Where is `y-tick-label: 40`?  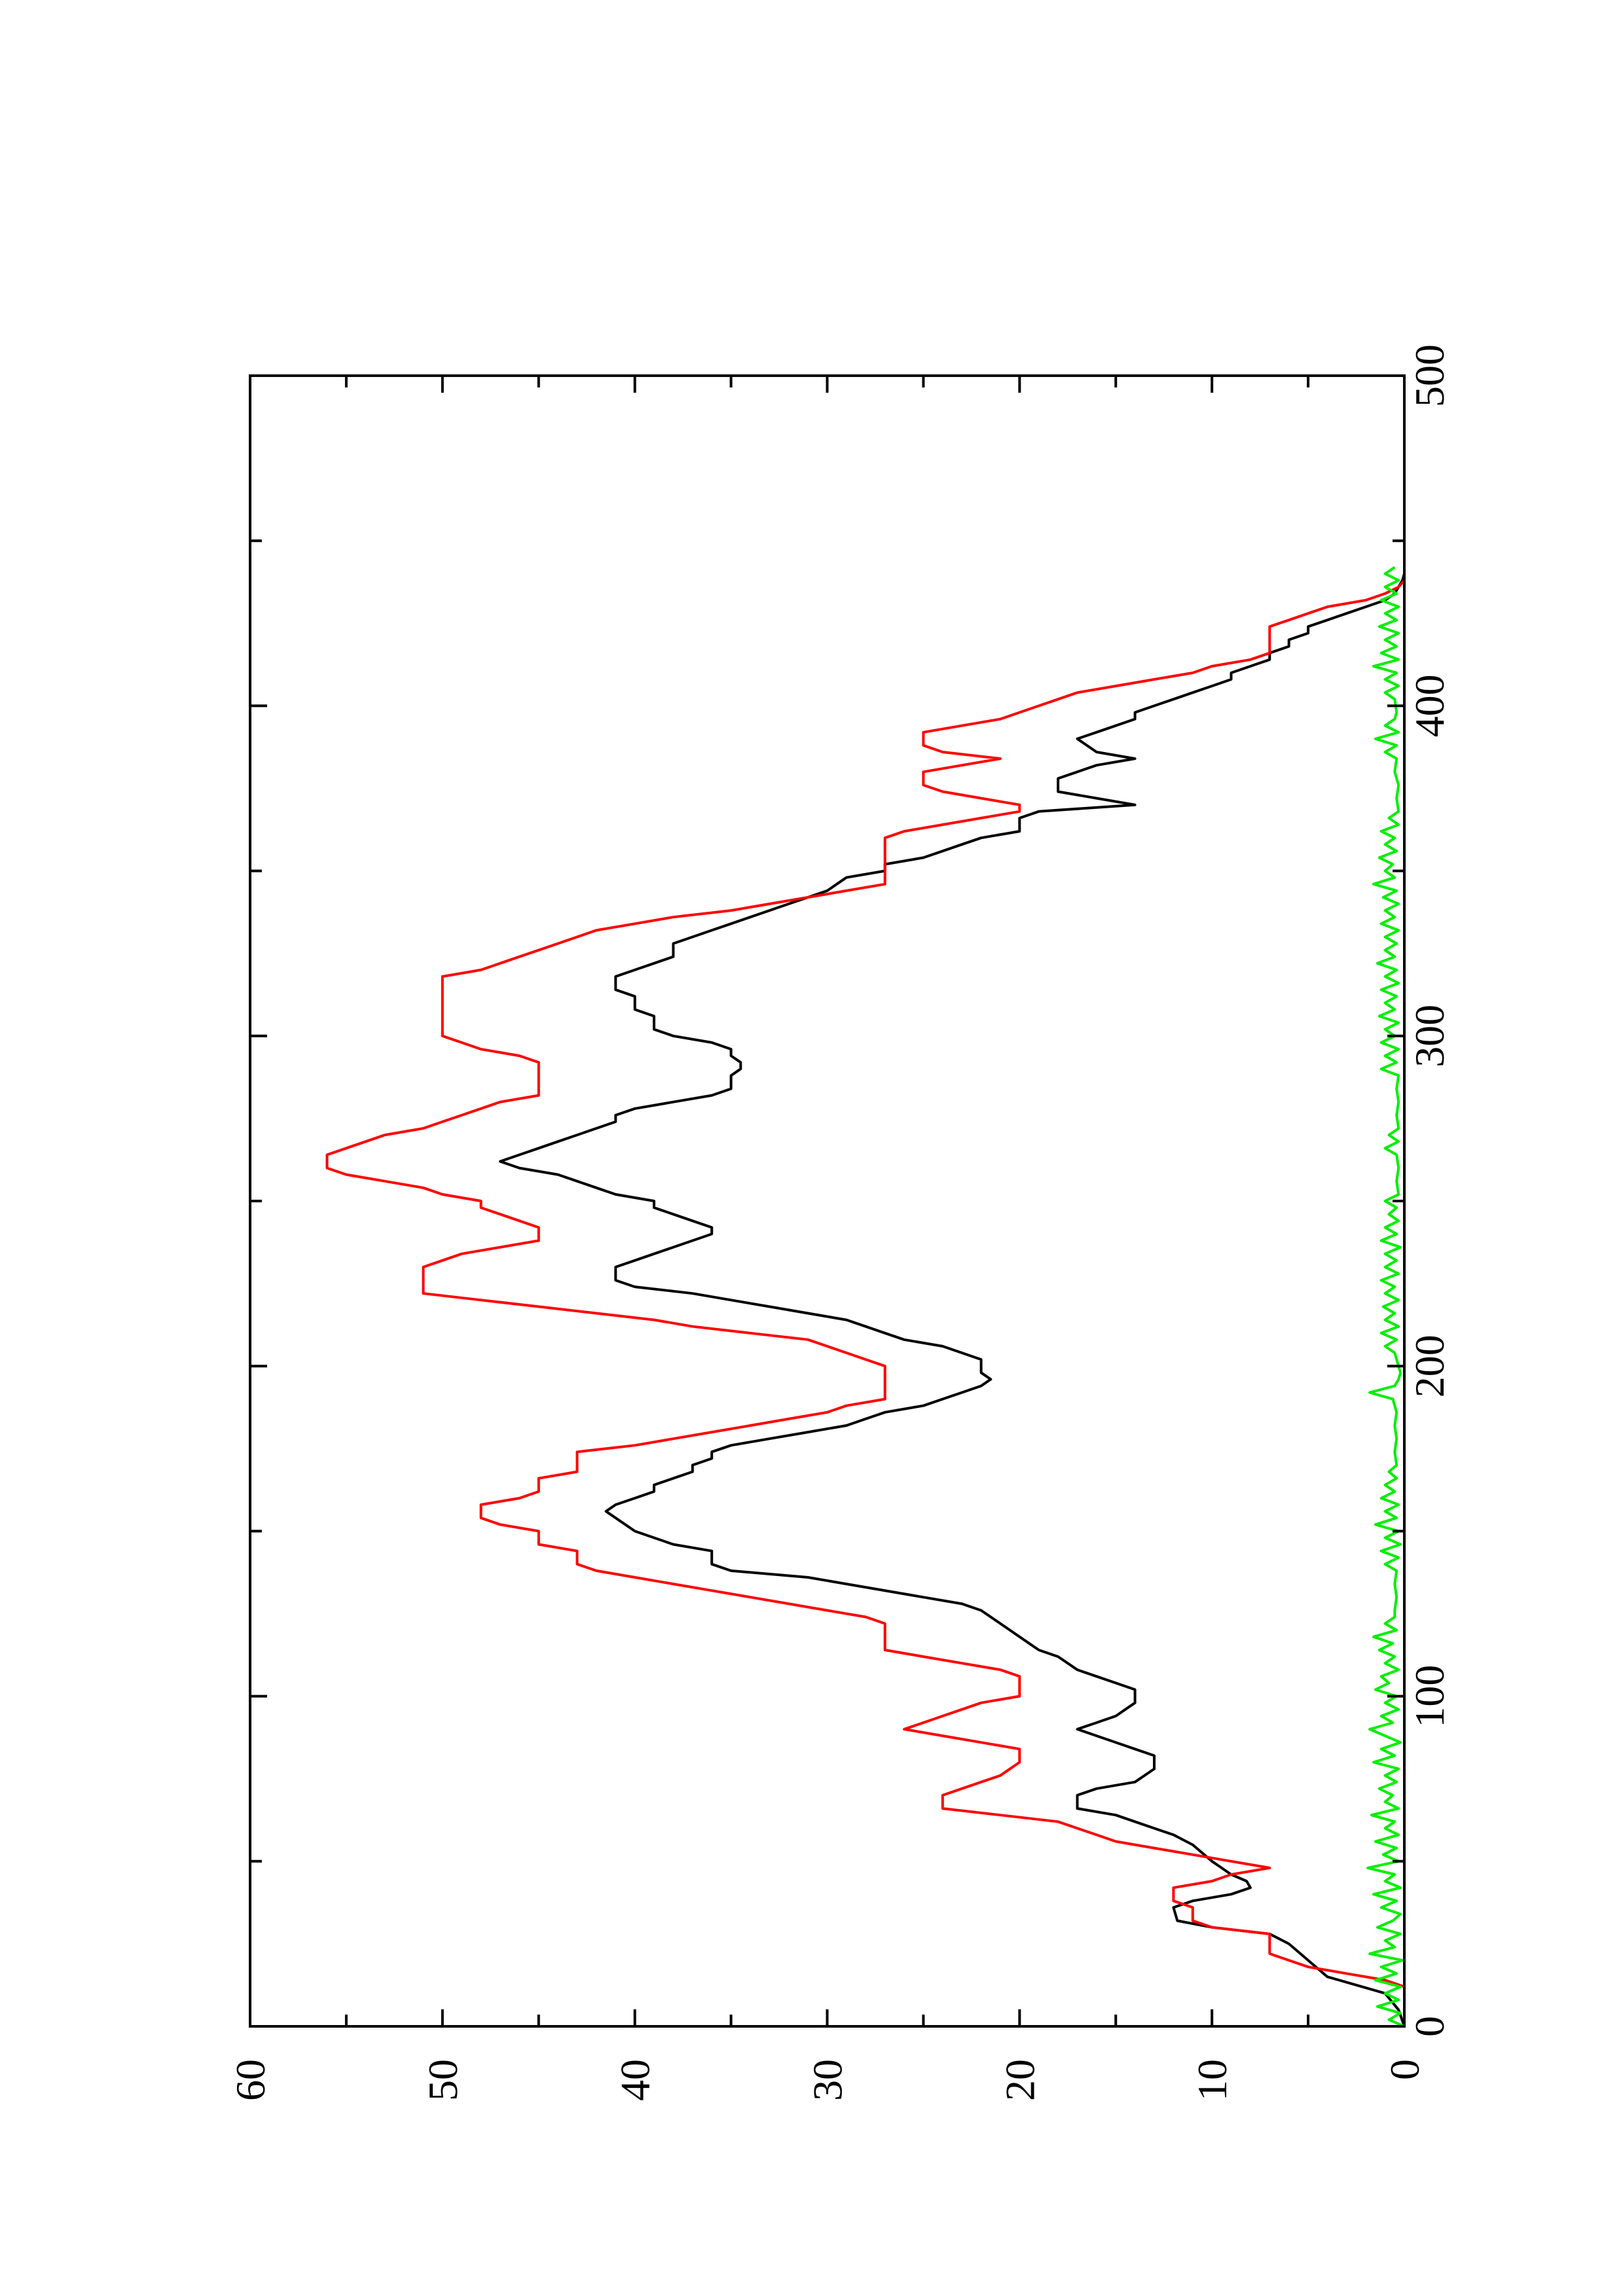
y-tick-label: 40 is located at coordinates (635, 2080).